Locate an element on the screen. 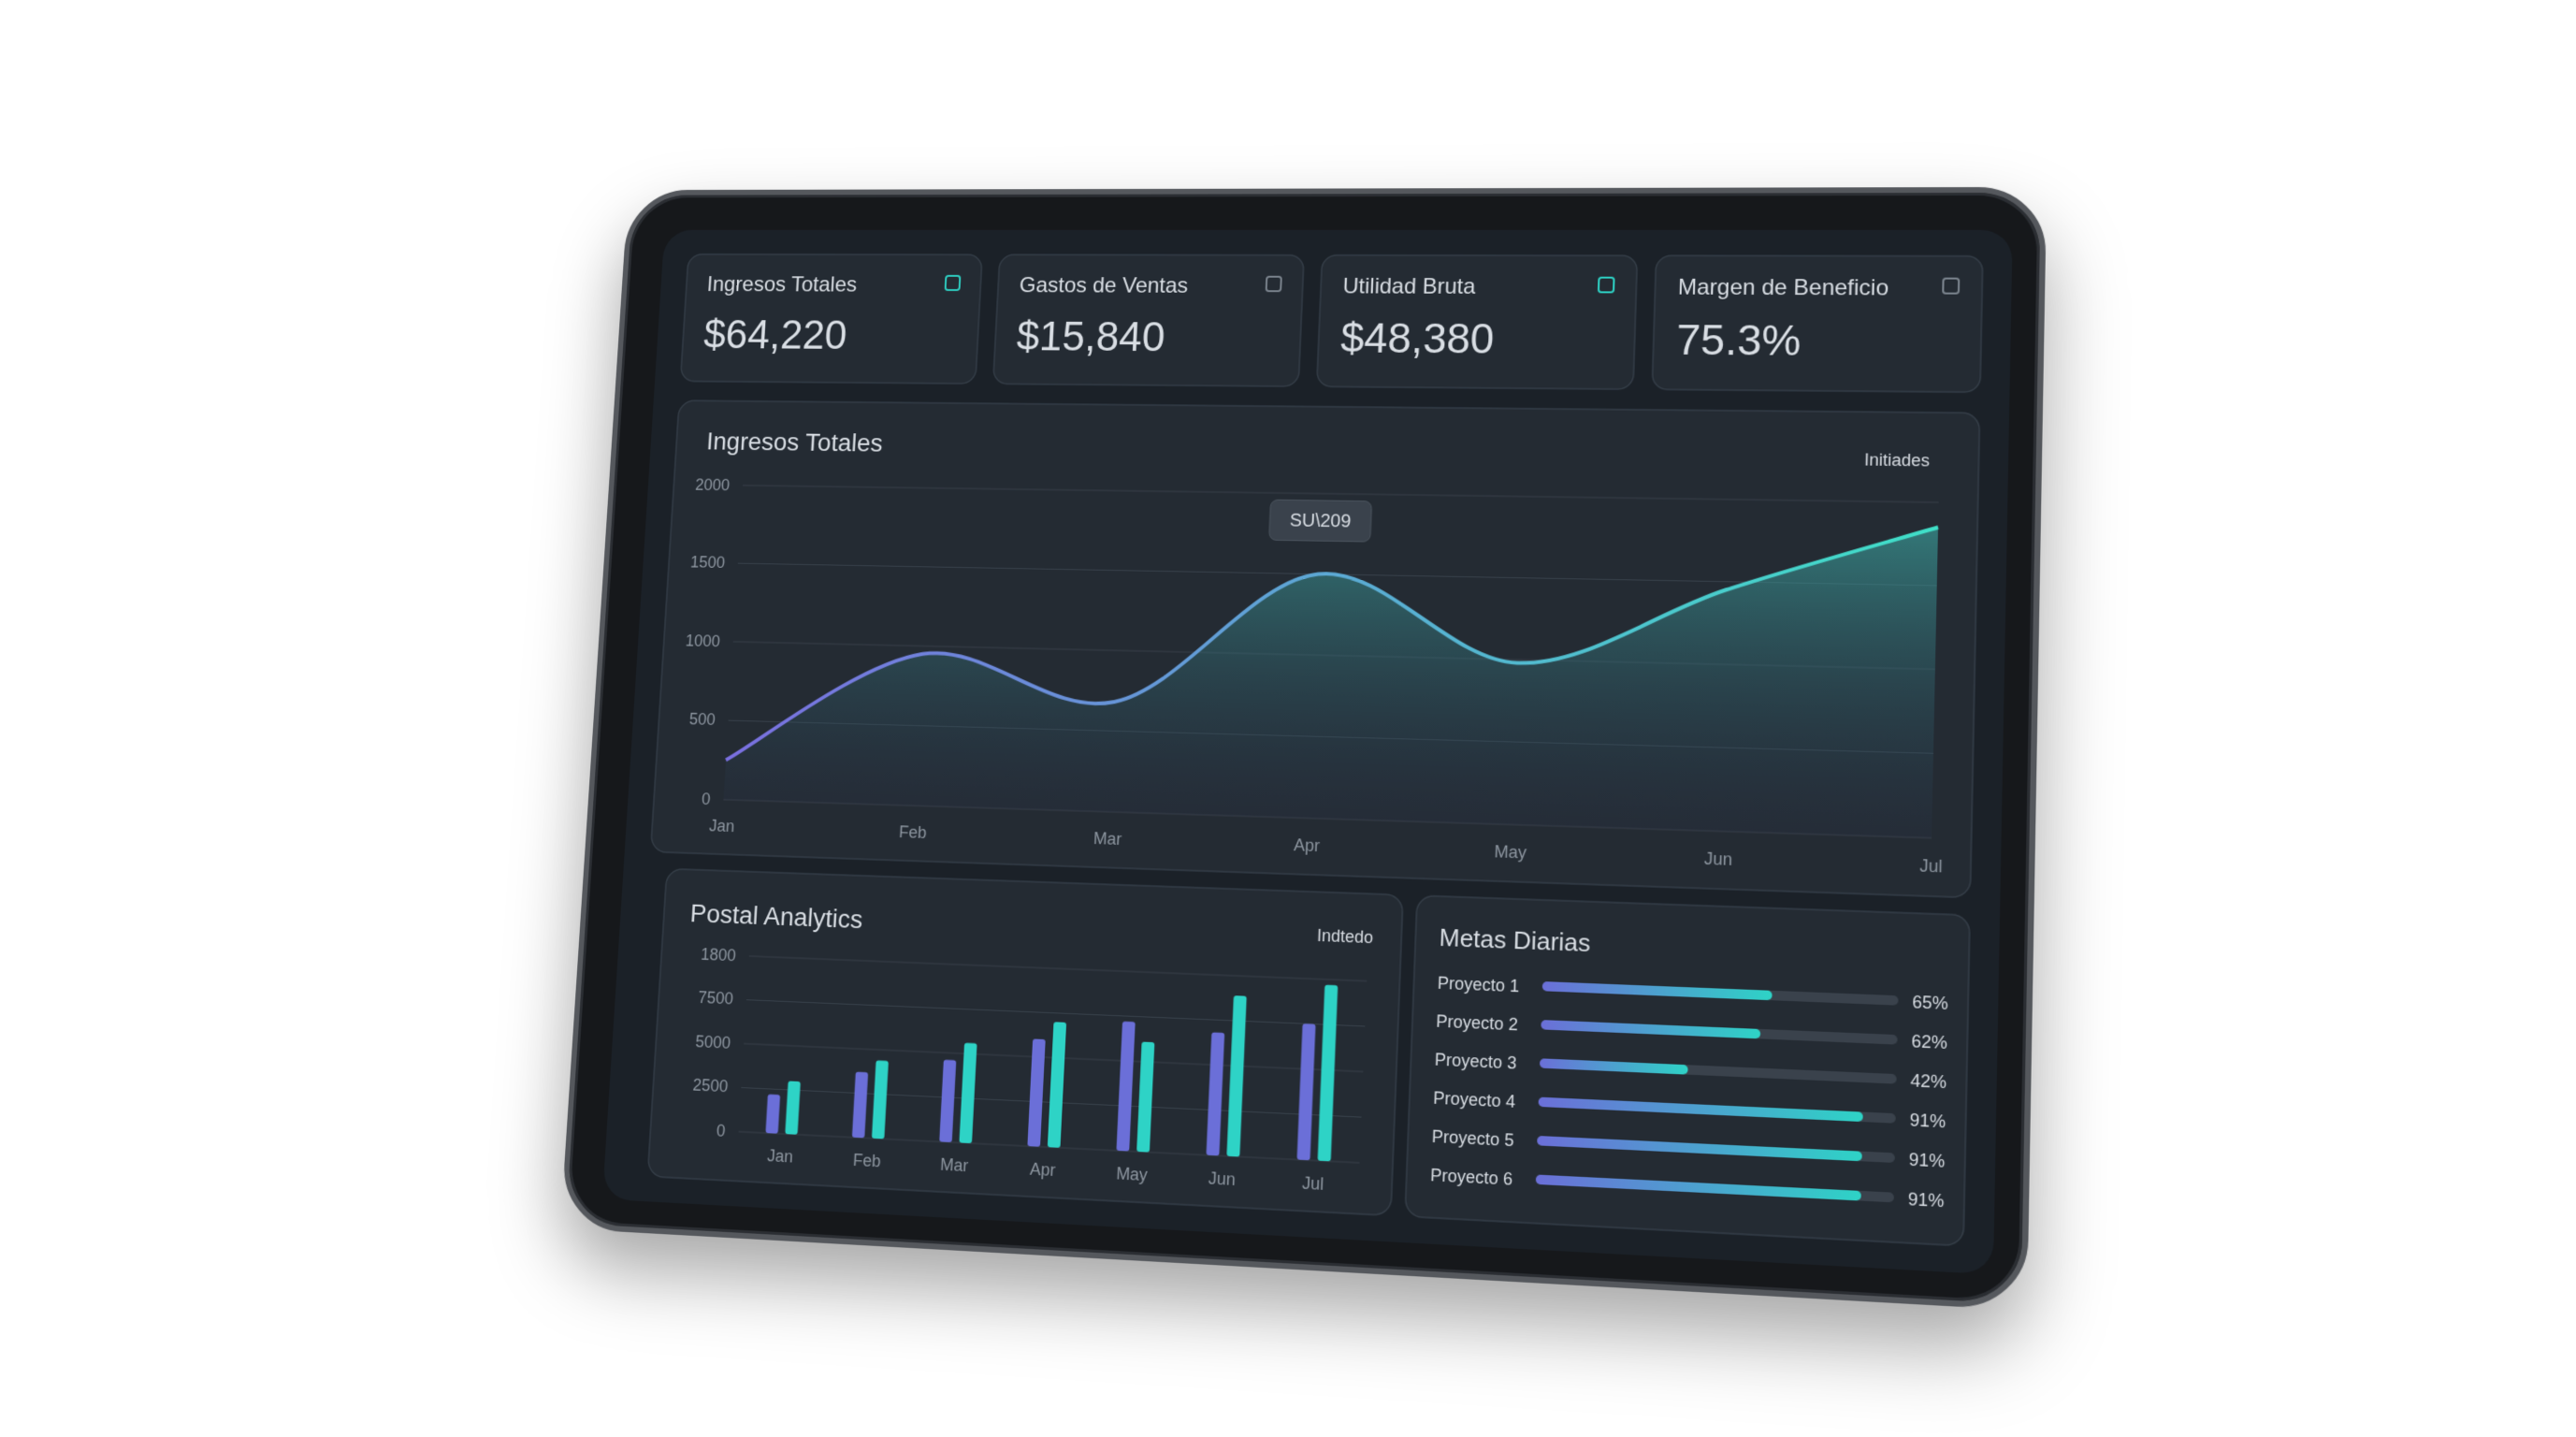 Image resolution: width=2576 pixels, height=1437 pixels. kpi-label: Margen de Beneficio is located at coordinates (1783, 286).